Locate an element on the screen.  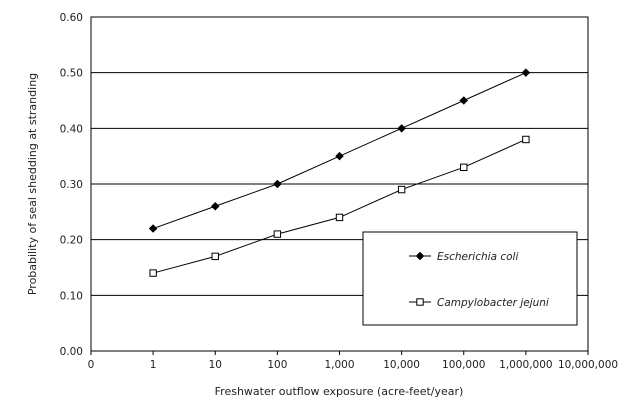
legend: Escherichia coli Campylobacter jejuni is located at coordinates (470, 278).